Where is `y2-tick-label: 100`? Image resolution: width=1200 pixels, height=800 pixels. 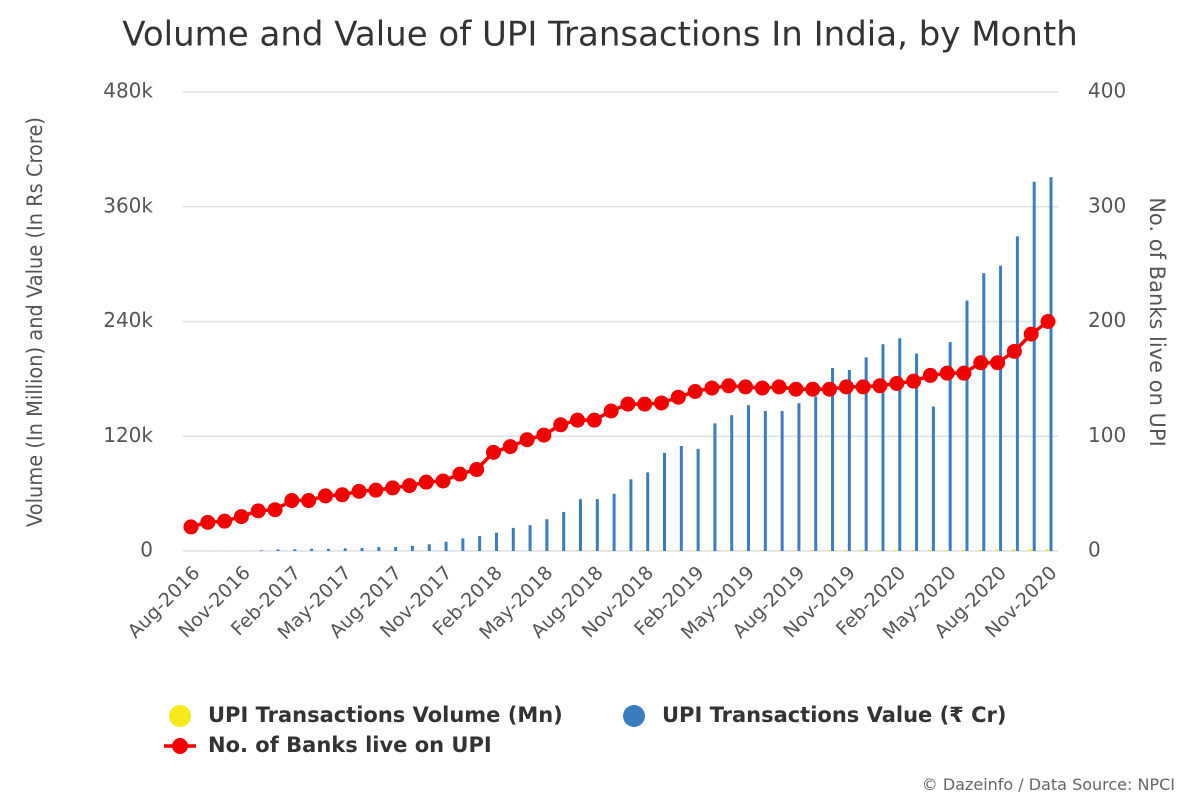
y2-tick-label: 100 is located at coordinates (1107, 435).